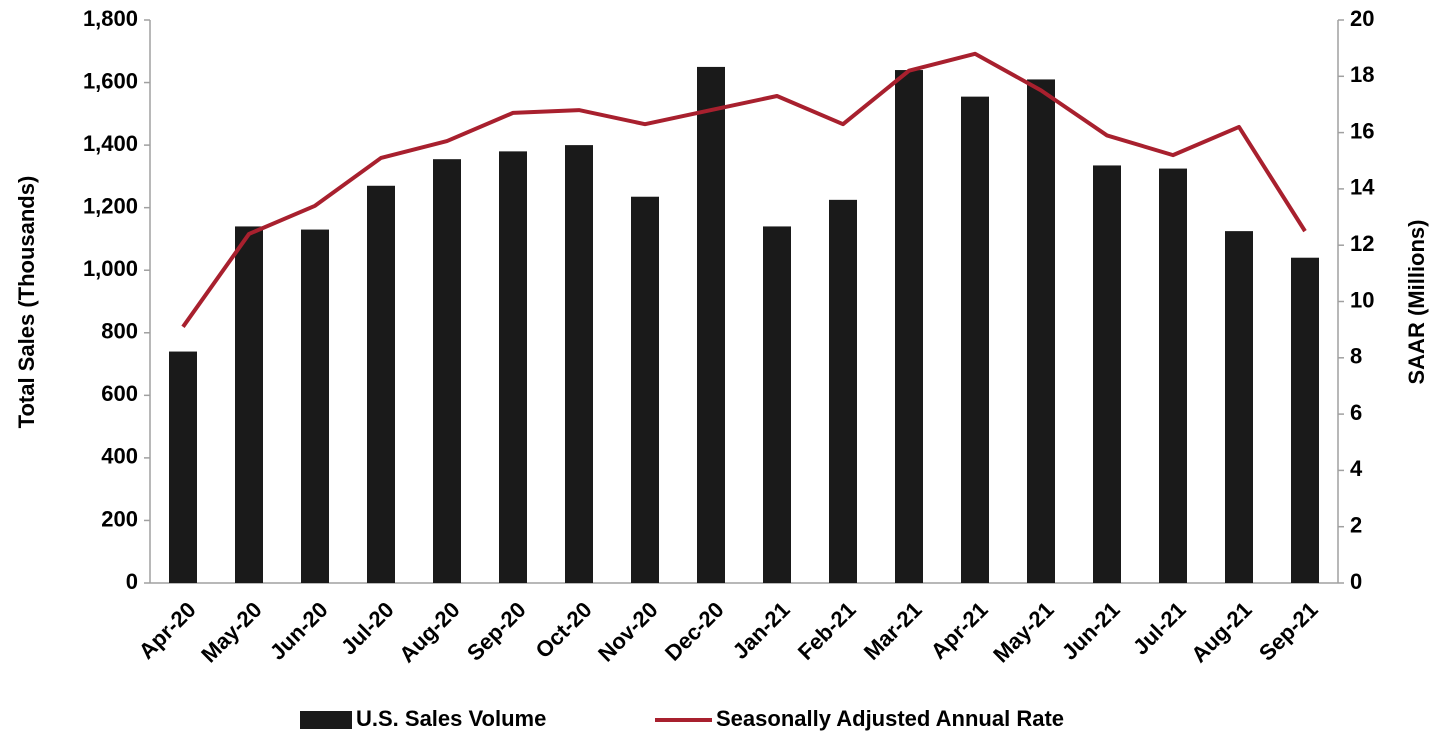 Image resolution: width=1444 pixels, height=740 pixels. What do you see at coordinates (299, 631) in the screenshot?
I see `x-tick-label: Jun-20` at bounding box center [299, 631].